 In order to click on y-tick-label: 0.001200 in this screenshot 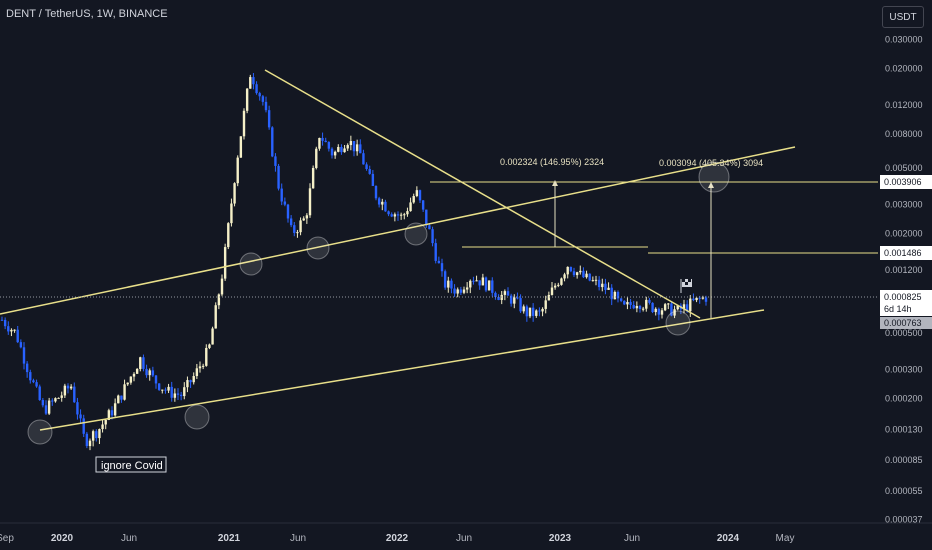, I will do `click(904, 270)`.